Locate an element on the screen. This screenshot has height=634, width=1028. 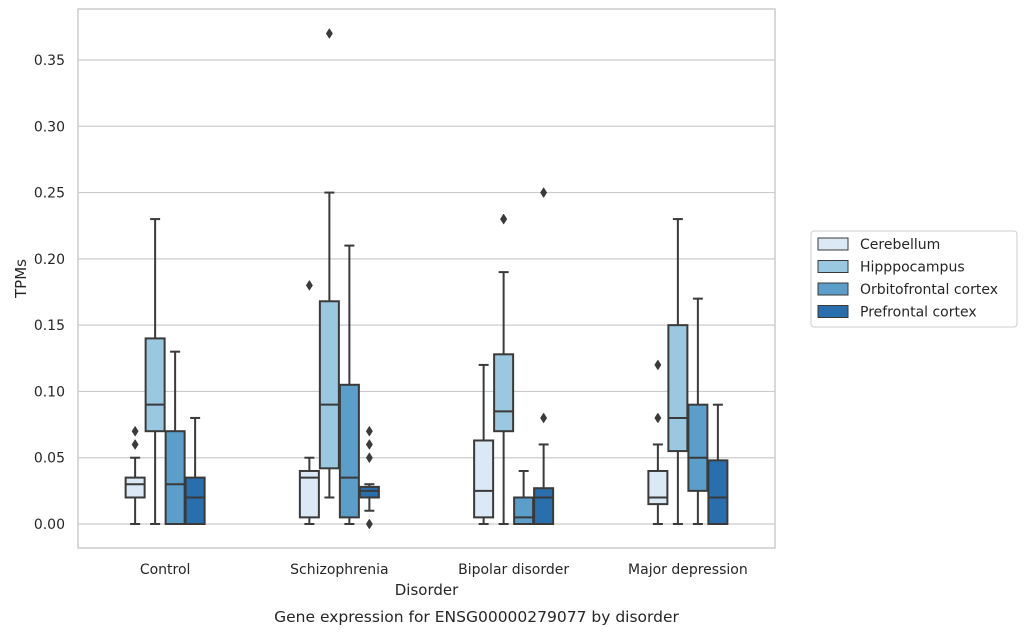
legend-item: Orbitofrontal cortex is located at coordinates (907, 290).